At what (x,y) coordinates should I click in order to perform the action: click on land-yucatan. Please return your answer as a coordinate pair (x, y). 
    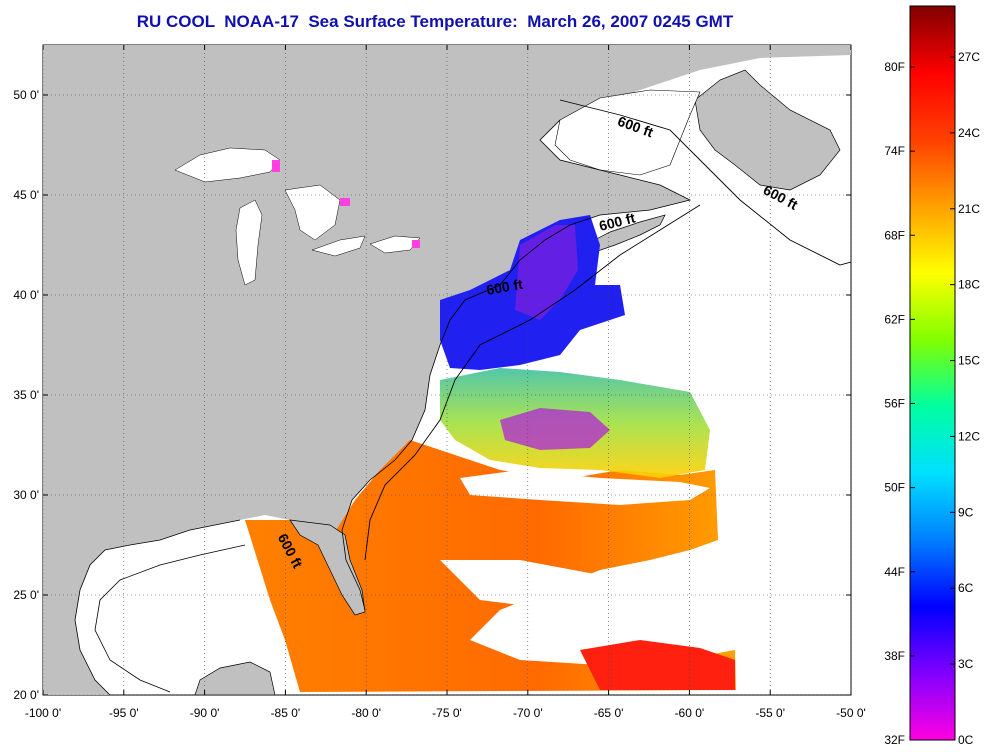
    Looking at the image, I should click on (235, 678).